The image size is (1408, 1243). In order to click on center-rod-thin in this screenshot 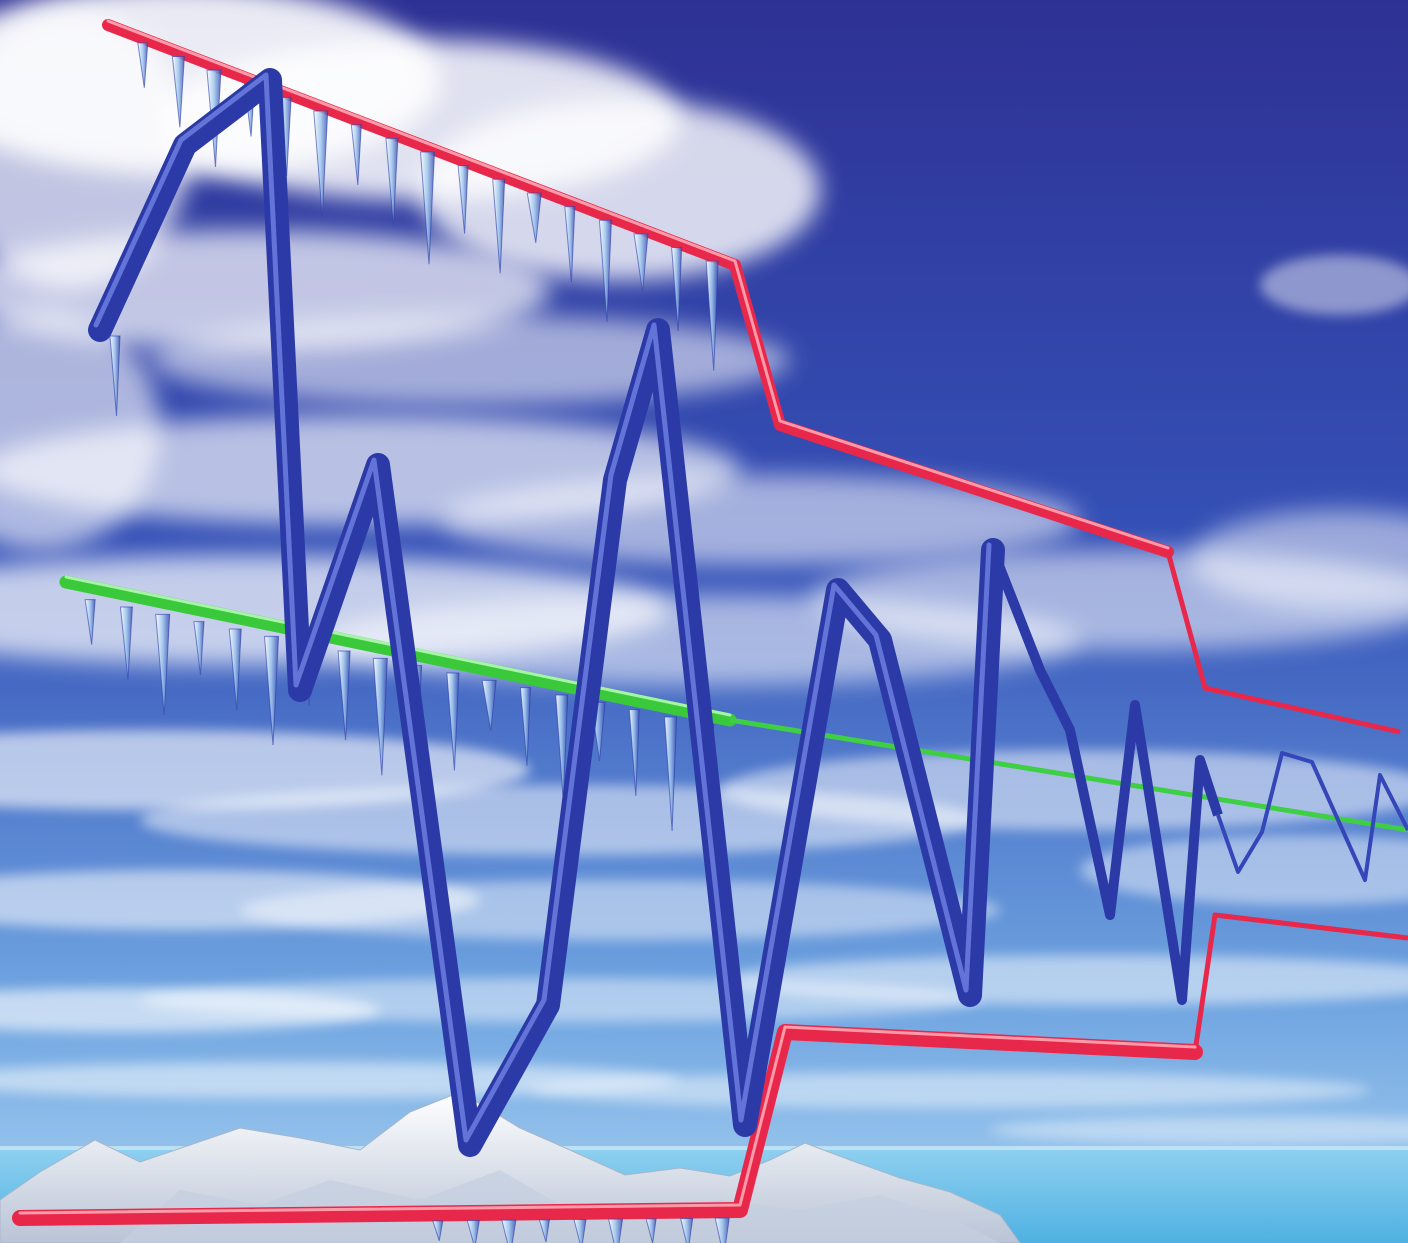, I will do `click(1068, 775)`.